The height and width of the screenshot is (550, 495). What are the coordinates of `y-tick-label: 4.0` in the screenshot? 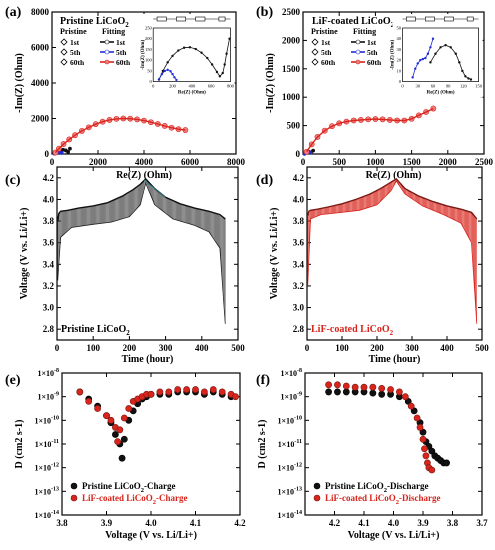 It's located at (299, 199).